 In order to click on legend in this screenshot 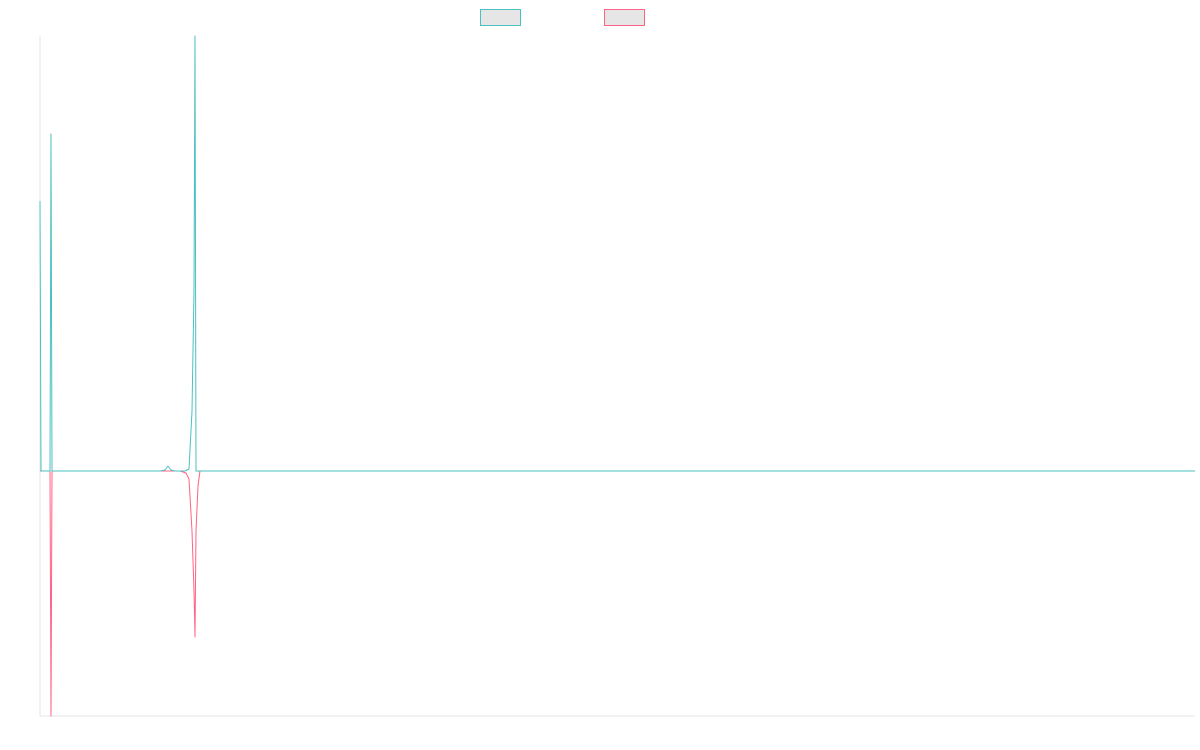, I will do `click(562, 17)`.